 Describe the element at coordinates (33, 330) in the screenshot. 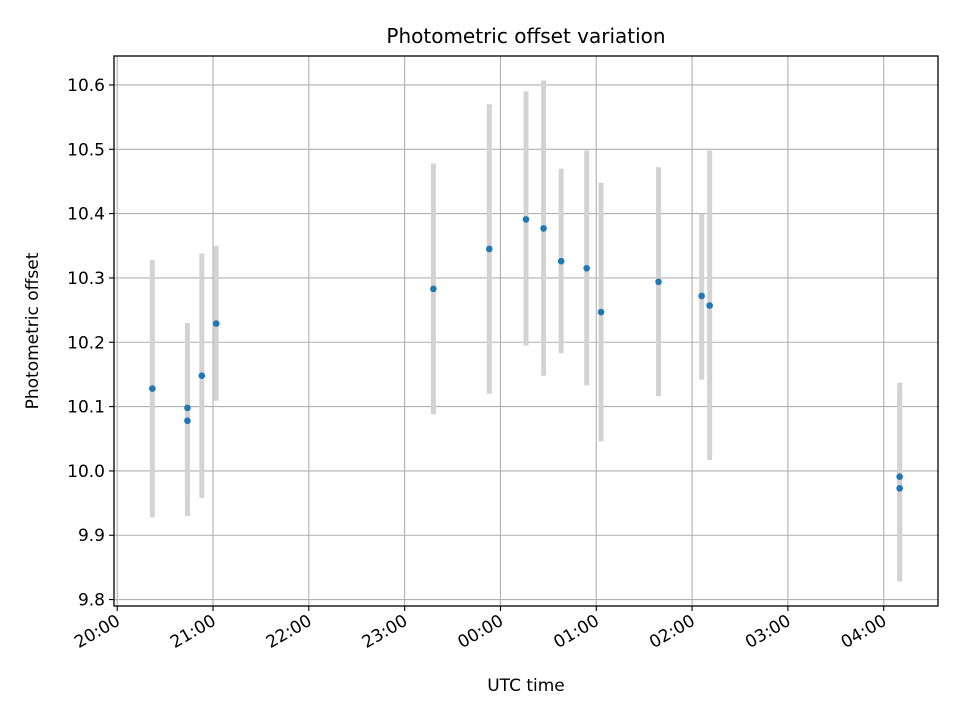

I see `y-axis-title: Photometric offset` at that location.